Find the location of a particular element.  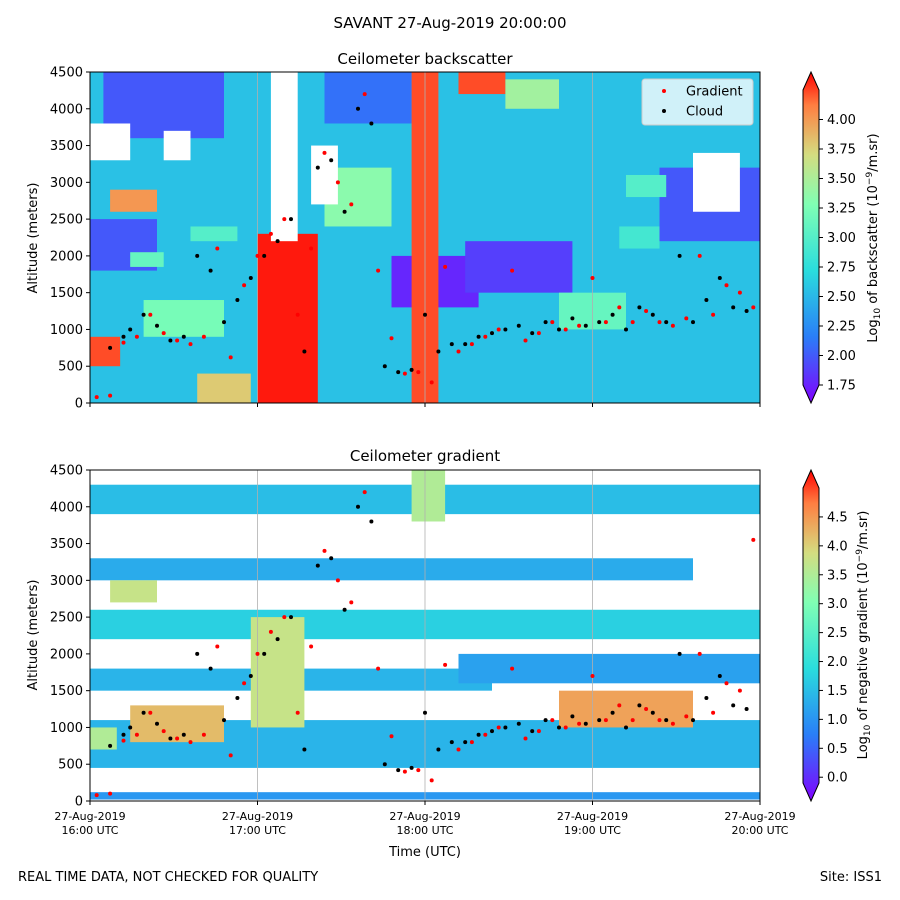

colorbar-tick-label: 3.5 is located at coordinates (837, 575).